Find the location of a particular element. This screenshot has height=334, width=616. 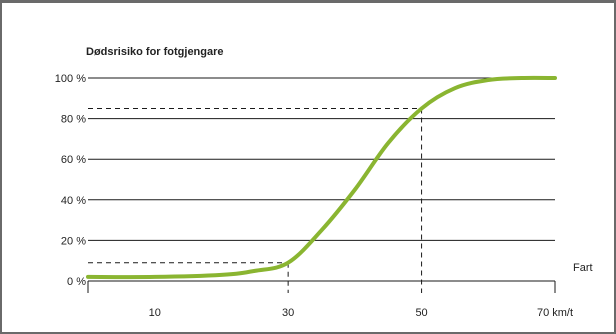

x-tick-label-70: 70 km/t is located at coordinates (555, 313).